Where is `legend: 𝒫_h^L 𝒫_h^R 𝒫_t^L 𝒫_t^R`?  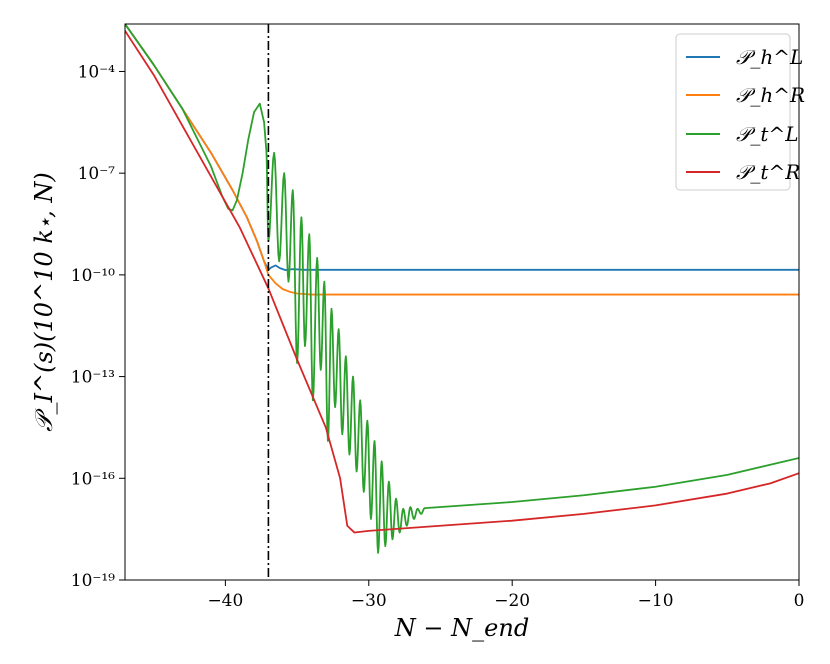
legend: 𝒫_h^L 𝒫_h^R 𝒫_t^L 𝒫_t^R is located at coordinates (740, 112).